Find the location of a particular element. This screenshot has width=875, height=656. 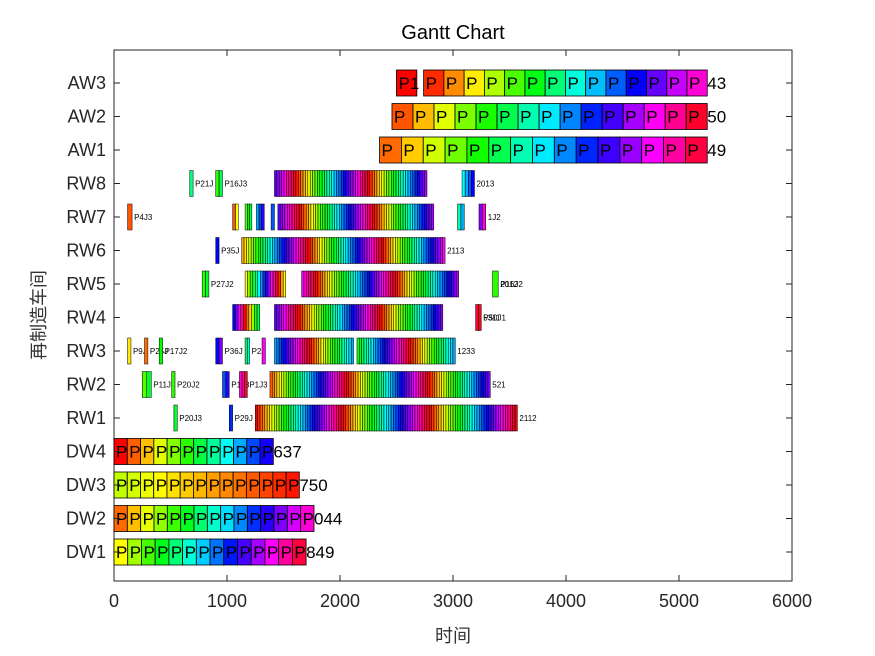

y-tick-label: AW3 is located at coordinates (87, 83).